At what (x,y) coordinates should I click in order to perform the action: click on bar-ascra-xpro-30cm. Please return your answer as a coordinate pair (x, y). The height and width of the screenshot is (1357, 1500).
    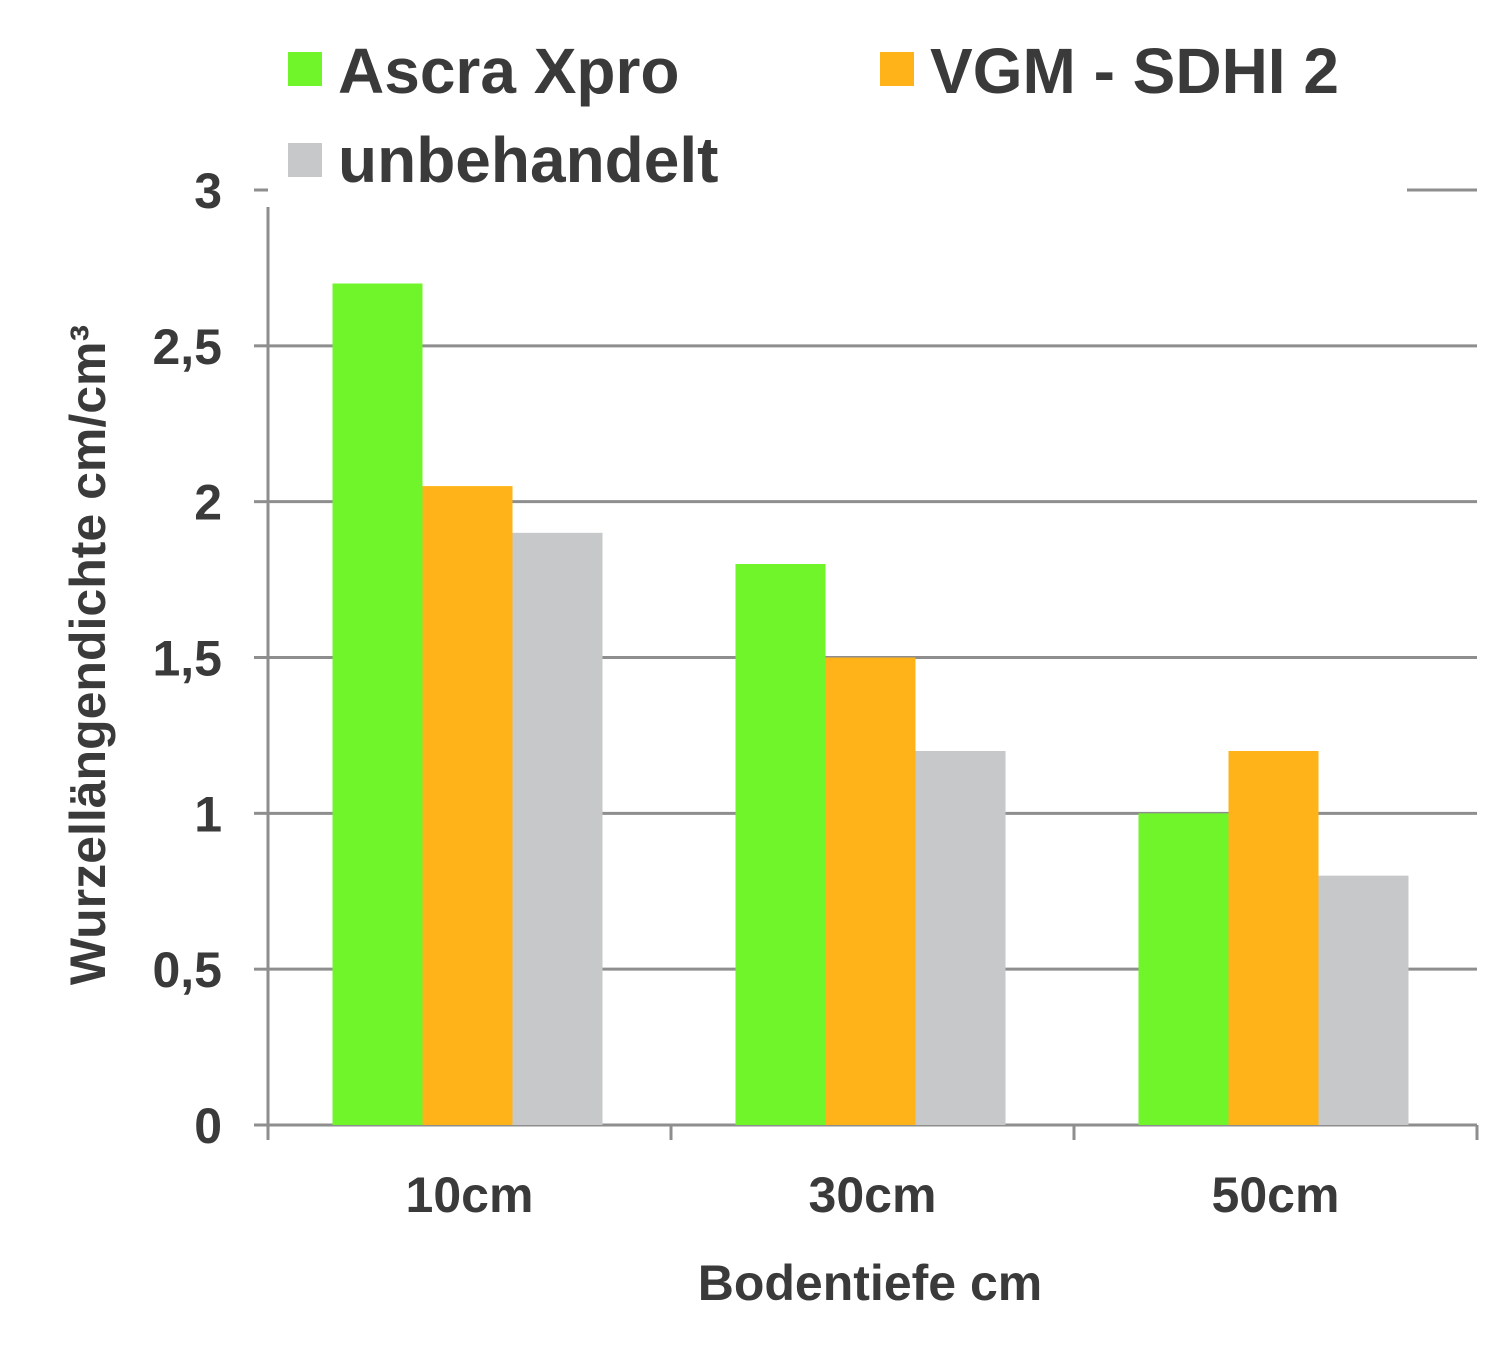
    Looking at the image, I should click on (780, 844).